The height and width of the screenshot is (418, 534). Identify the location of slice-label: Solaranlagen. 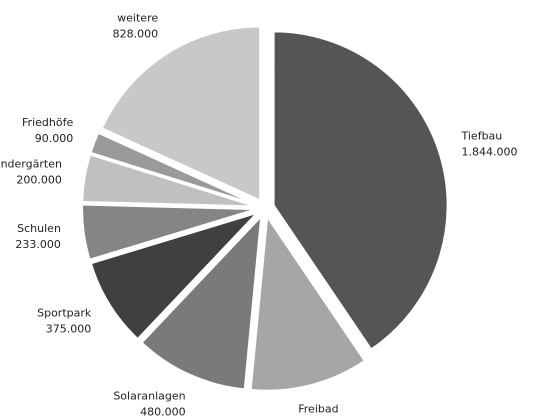
(149, 396).